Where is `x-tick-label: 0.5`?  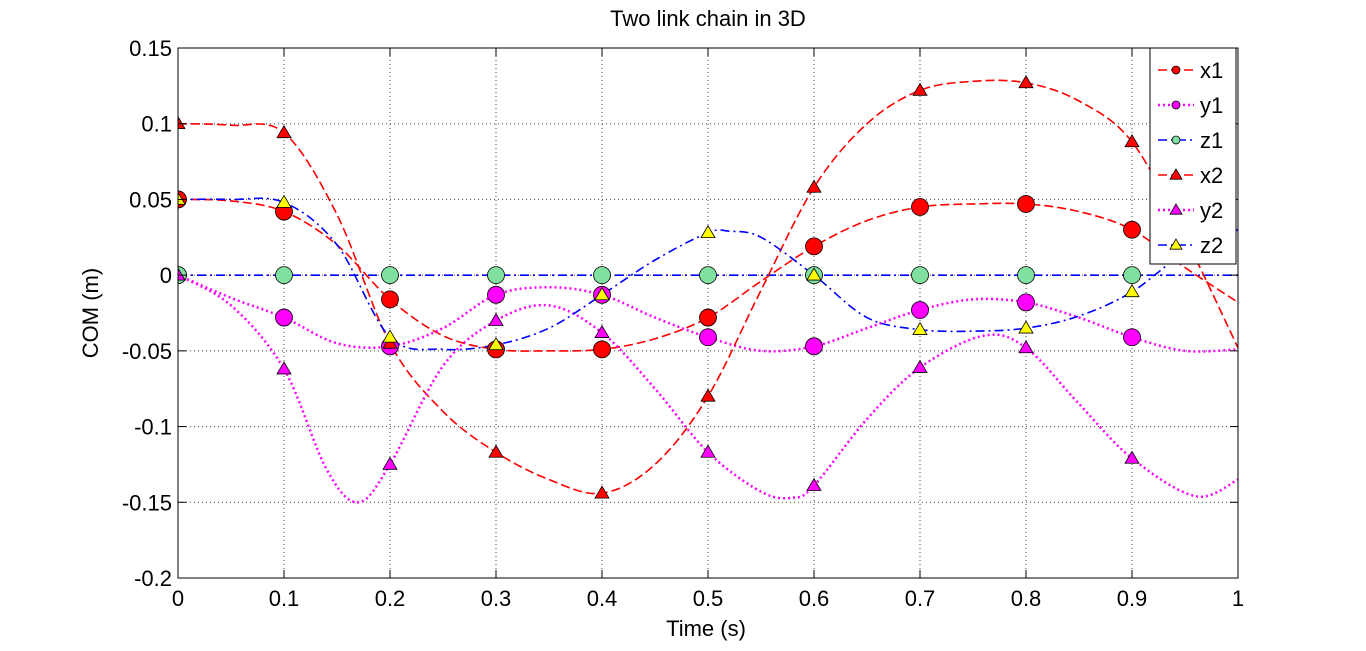 x-tick-label: 0.5 is located at coordinates (708, 598).